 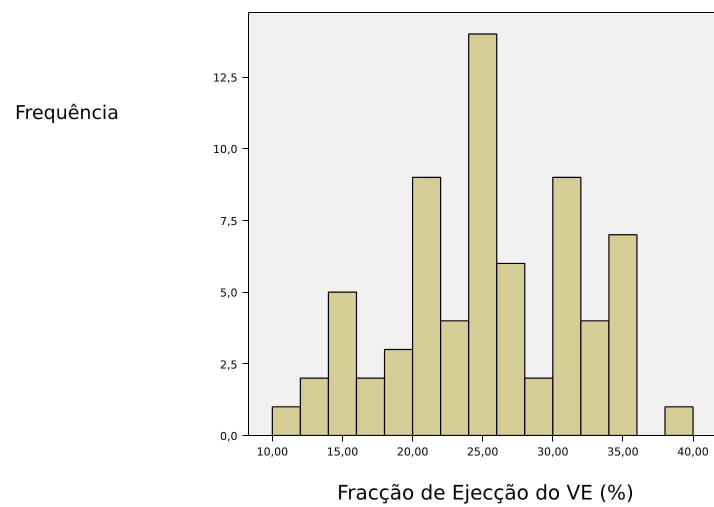 I want to click on x-axis-title: Fracção de Ejecção do VE (%), so click(x=485, y=492).